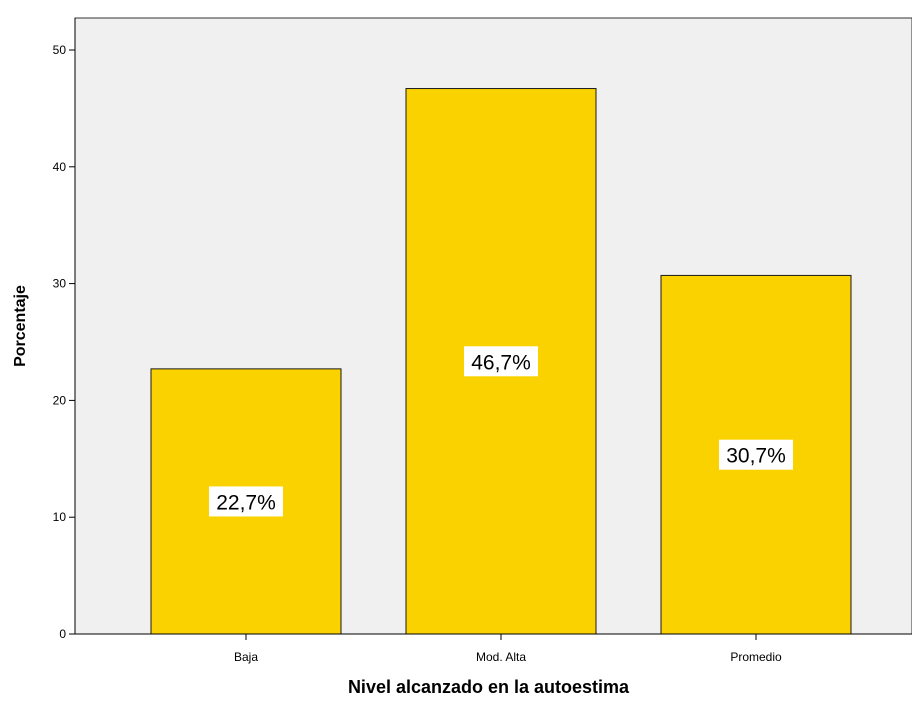 This screenshot has width=912, height=704. I want to click on y-tick-label: 40, so click(60, 167).